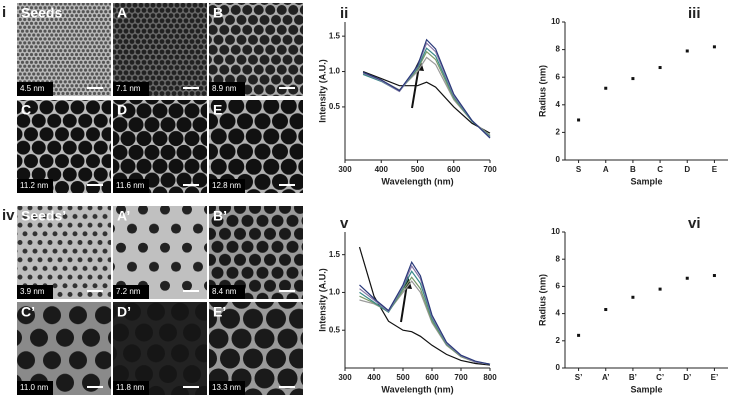 This screenshot has width=730, height=400. I want to click on x-tick-label: 700, so click(461, 377).